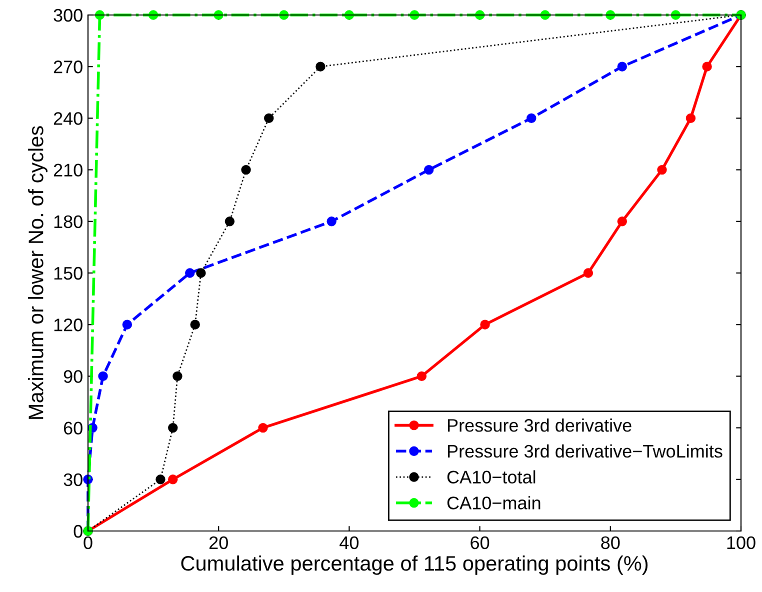 This screenshot has height=592, width=762. I want to click on legend-label: Pressure 3rd derivative−TwoLimits, so click(585, 451).